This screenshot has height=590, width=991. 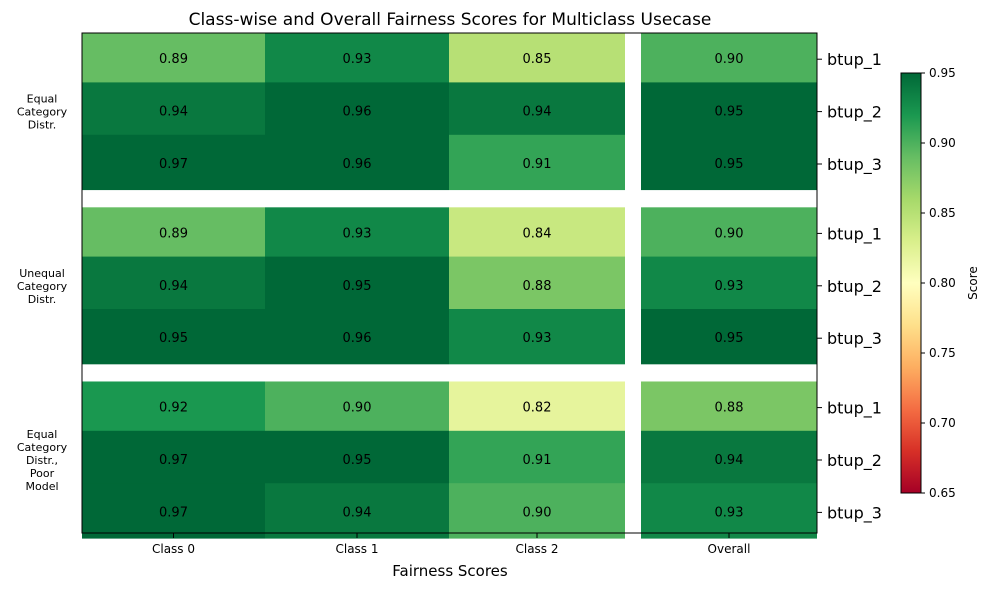 What do you see at coordinates (356, 549) in the screenshot?
I see `x-tick-label: Class 1` at bounding box center [356, 549].